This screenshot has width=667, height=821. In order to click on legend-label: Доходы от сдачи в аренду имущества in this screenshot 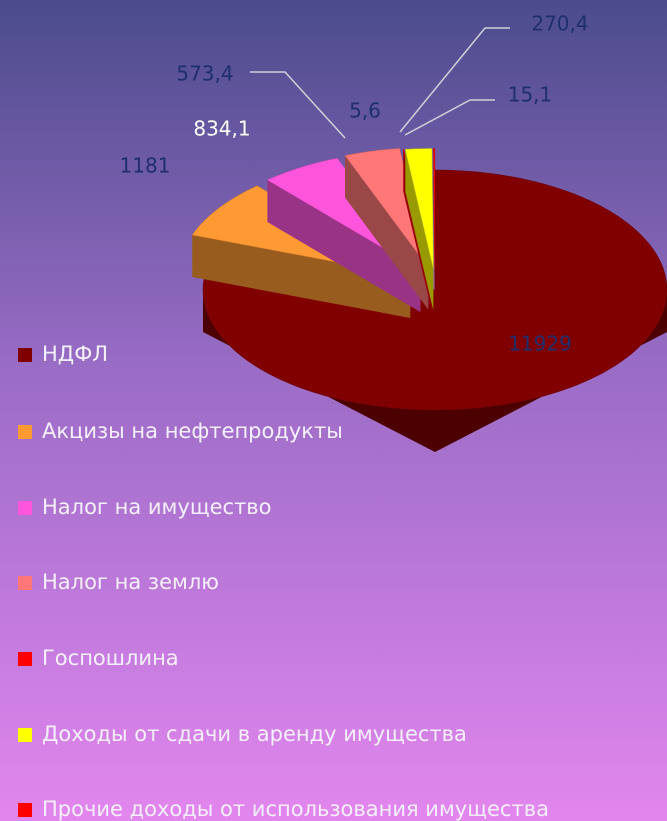, I will do `click(254, 734)`.